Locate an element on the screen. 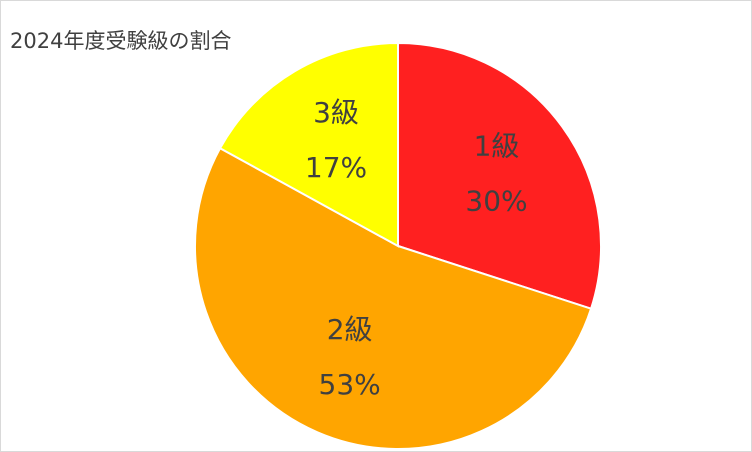 The width and height of the screenshot is (752, 452). slice-label: 1級 is located at coordinates (497, 145).